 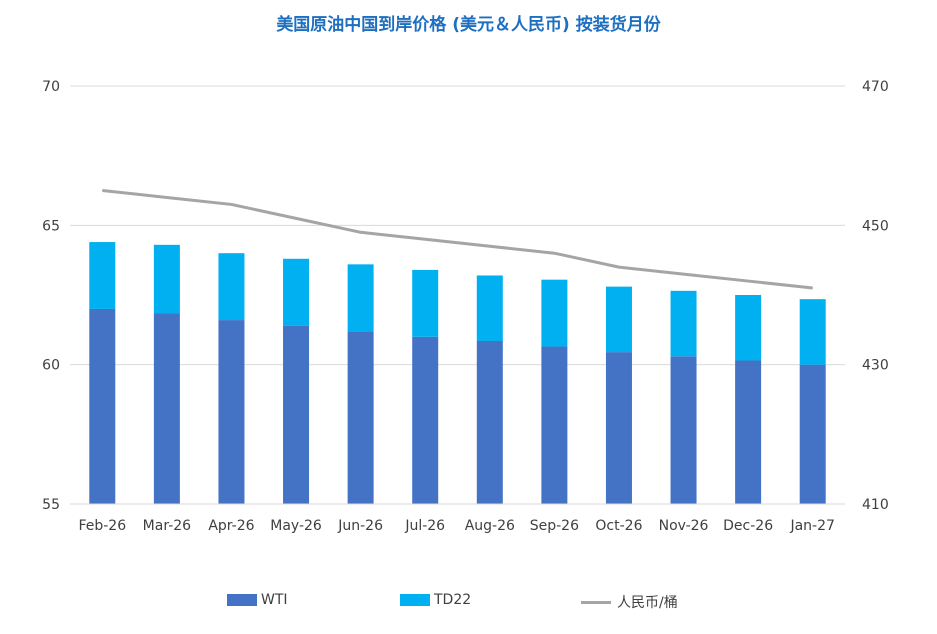 I want to click on y-right-tick-label: 470, so click(x=875, y=87).